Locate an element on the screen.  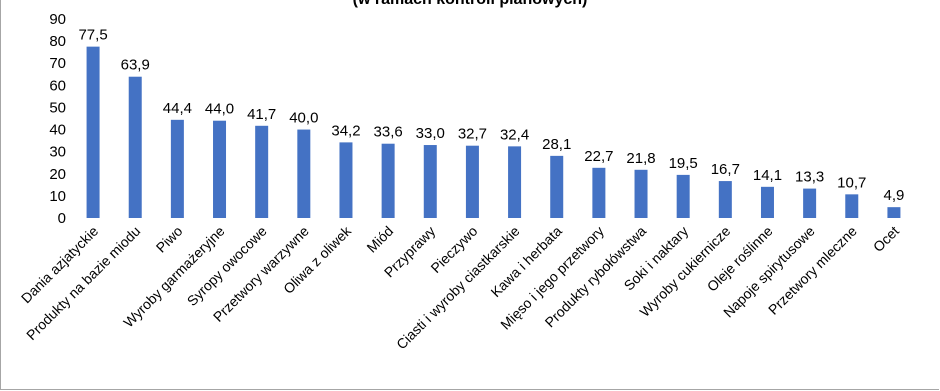
data-label: 33,6 is located at coordinates (388, 132).